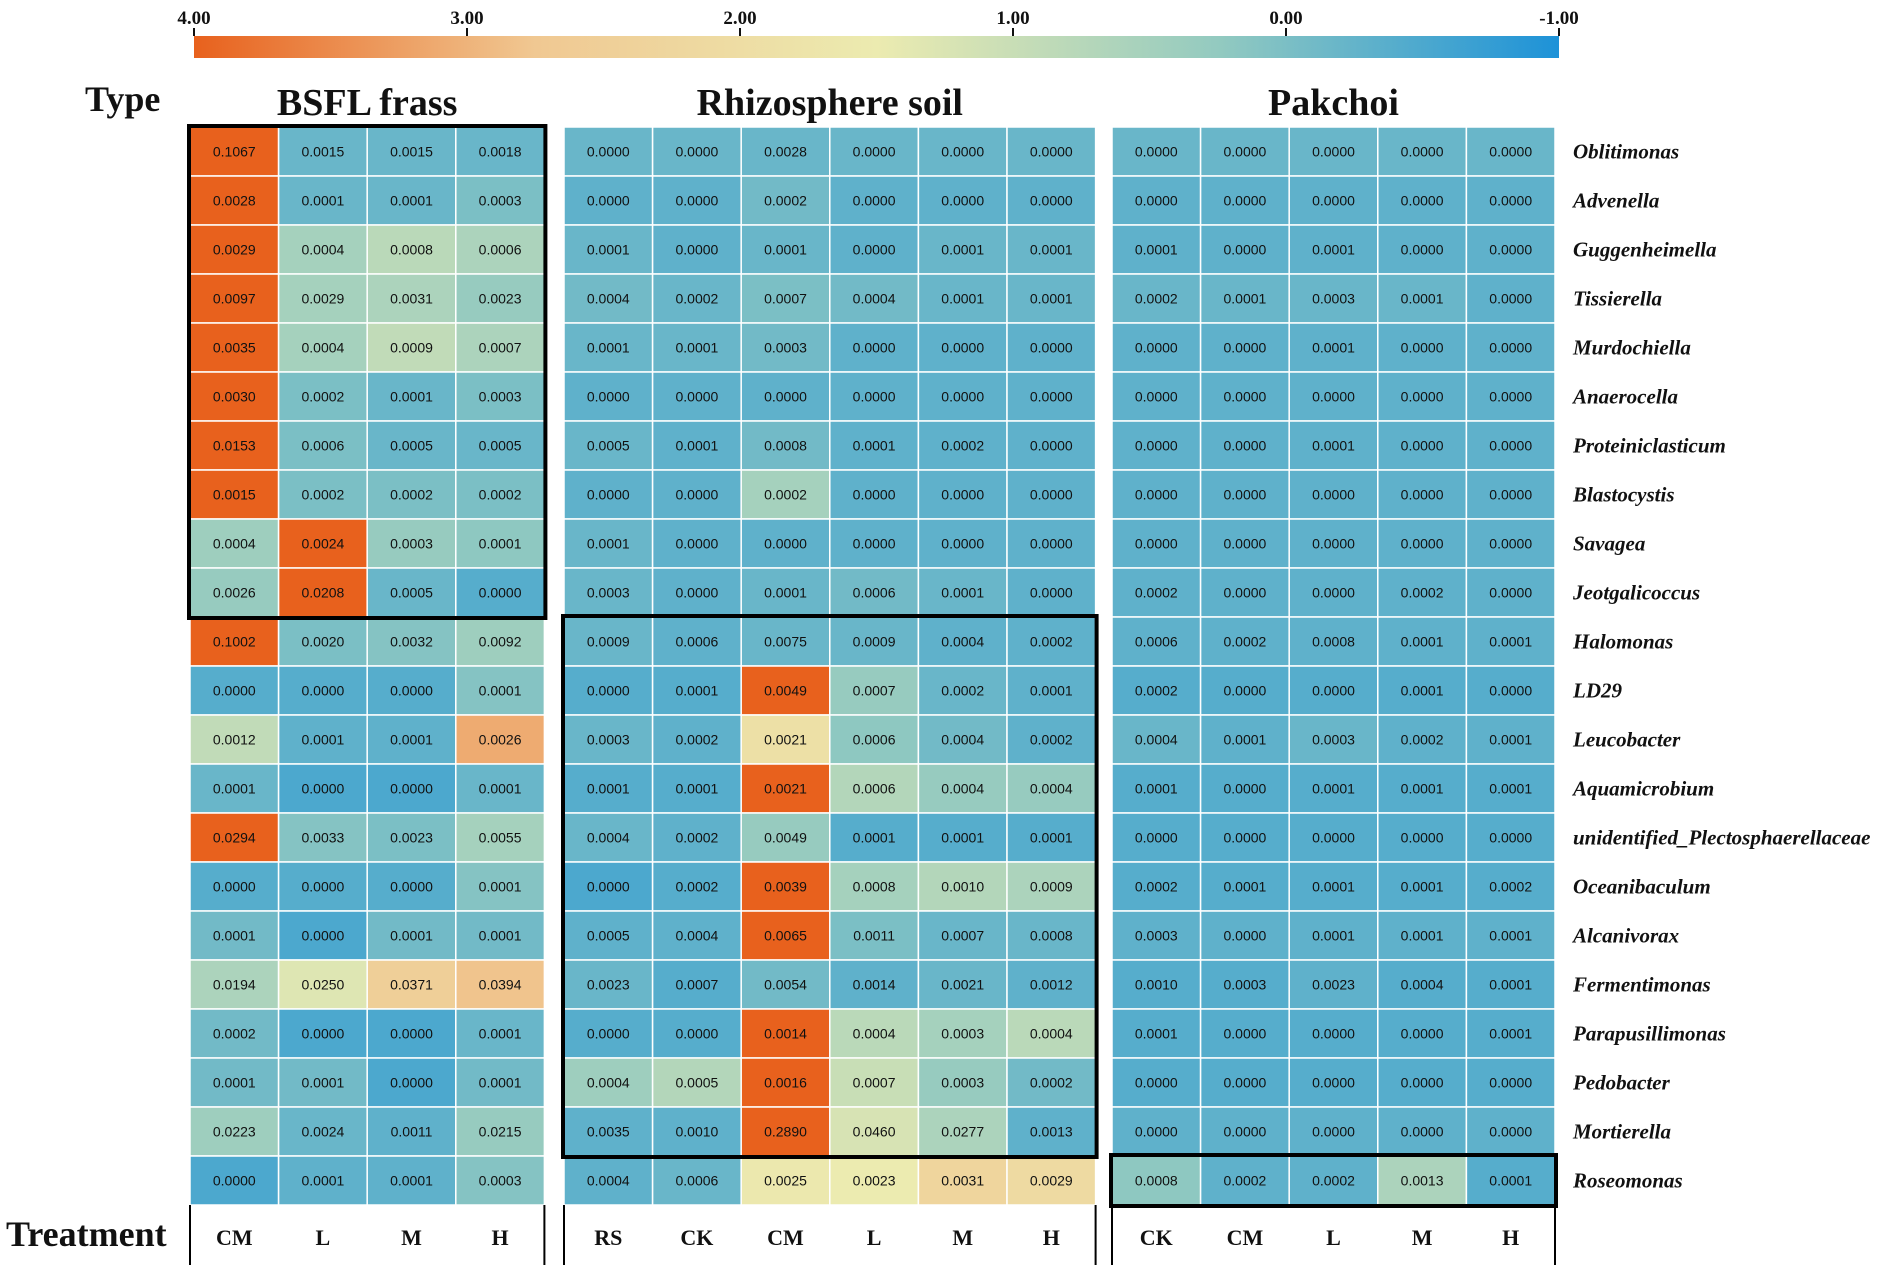  Describe the element at coordinates (1641, 985) in the screenshot. I see `row-label: Fermentimonas` at that location.